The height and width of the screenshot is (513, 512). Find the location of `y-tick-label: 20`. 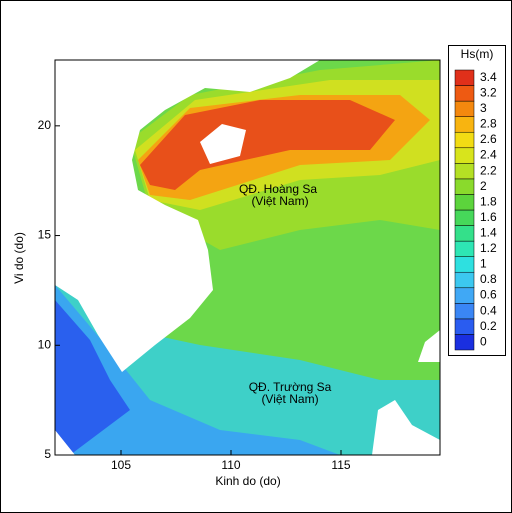

y-tick-label: 20 is located at coordinates (45, 125).